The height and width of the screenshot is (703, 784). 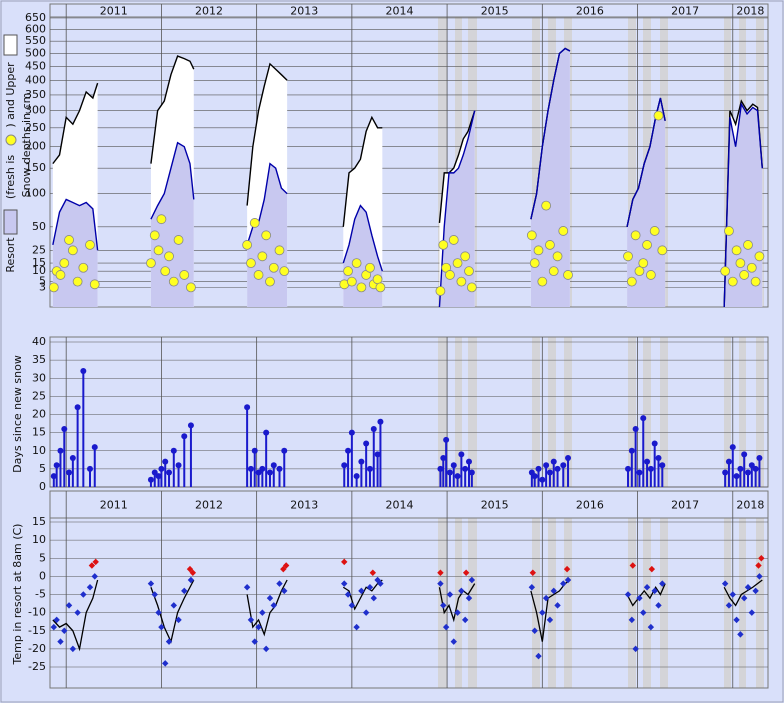 I want to click on y-tick-label: 650, so click(x=35, y=17).